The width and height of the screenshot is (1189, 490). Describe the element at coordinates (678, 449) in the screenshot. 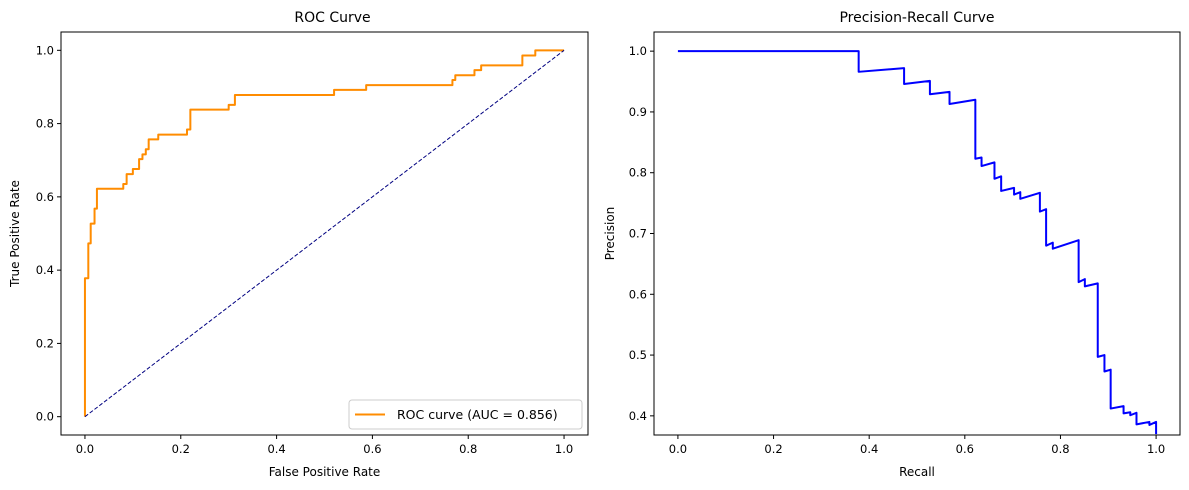

I see `pr-x-tick-label: 0.0` at that location.